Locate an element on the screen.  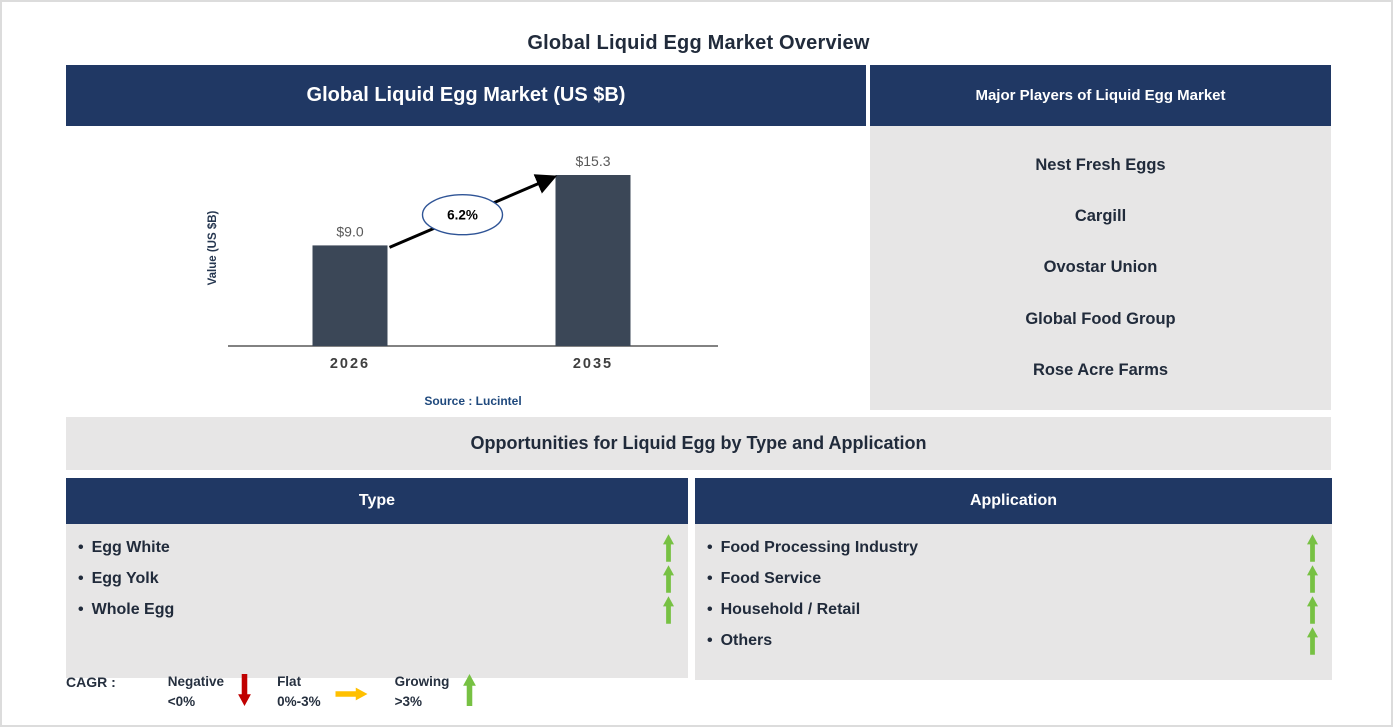
opportunity-row: • Whole Egg is located at coordinates (376, 609).